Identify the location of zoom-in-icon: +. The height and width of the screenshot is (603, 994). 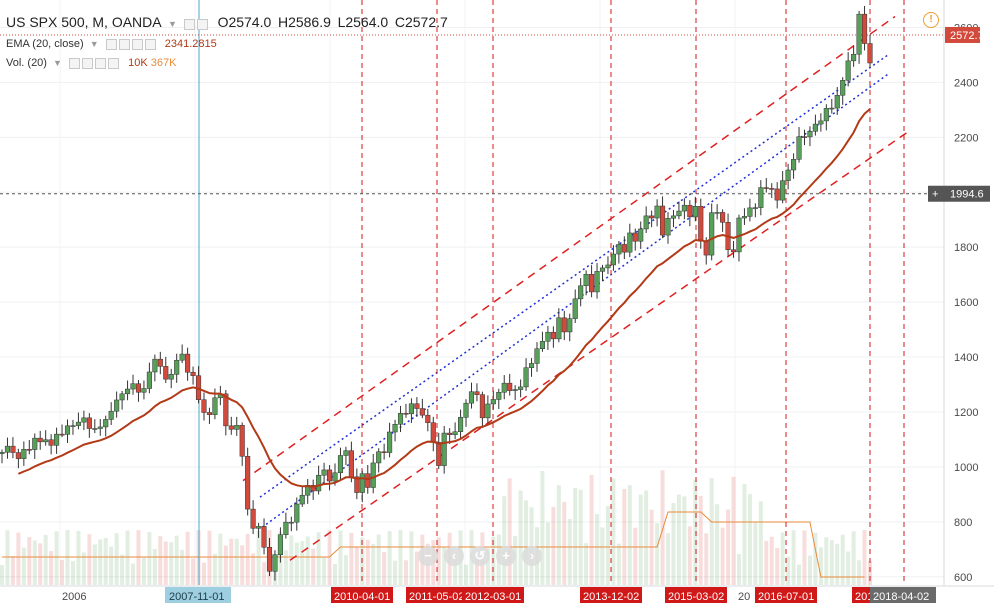
(506, 556).